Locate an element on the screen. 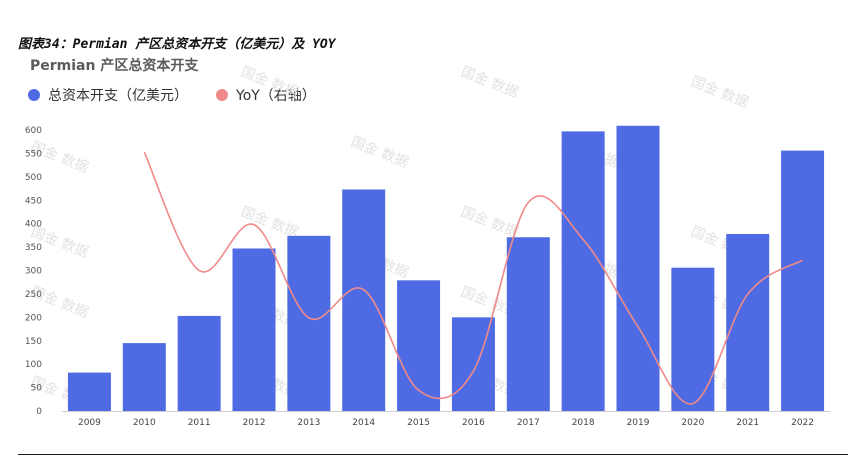 The width and height of the screenshot is (849, 463). x-tick-label: 2018 is located at coordinates (583, 423).